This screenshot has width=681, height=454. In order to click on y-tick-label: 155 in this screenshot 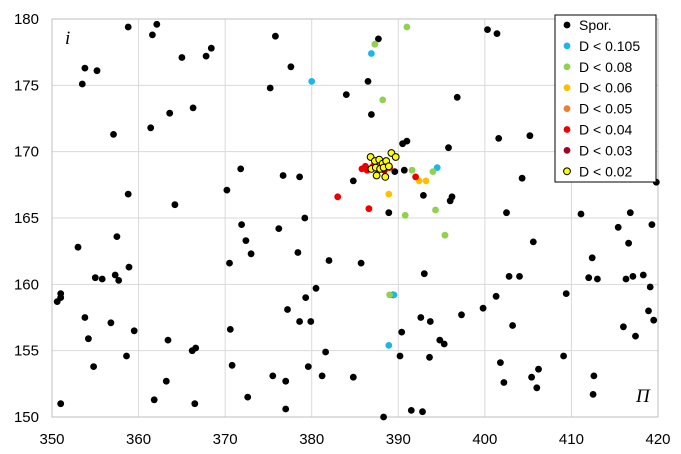, I will do `click(26, 351)`.